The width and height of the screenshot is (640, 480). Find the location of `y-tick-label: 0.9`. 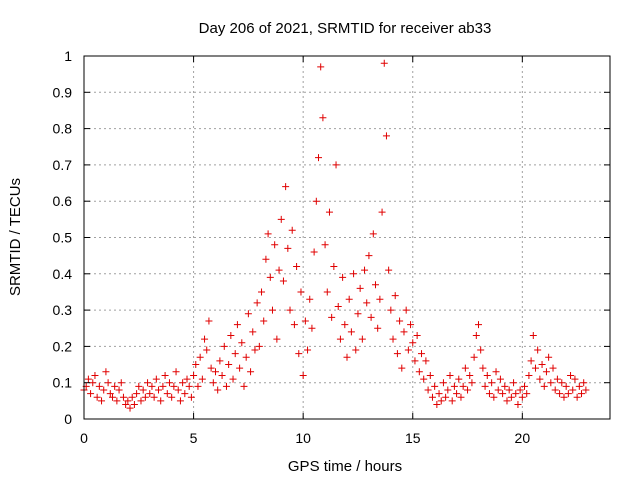

y-tick-label: 0.9 is located at coordinates (63, 92).